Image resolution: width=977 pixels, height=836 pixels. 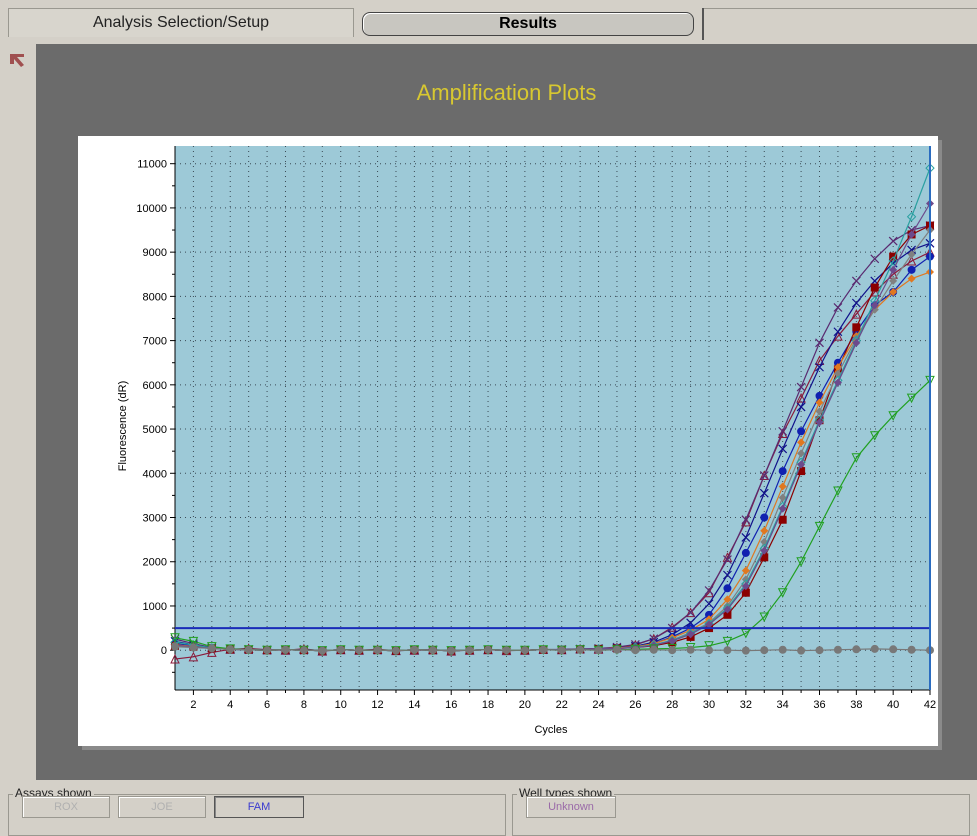 I want to click on y-tick-label: 7000, so click(x=155, y=342).